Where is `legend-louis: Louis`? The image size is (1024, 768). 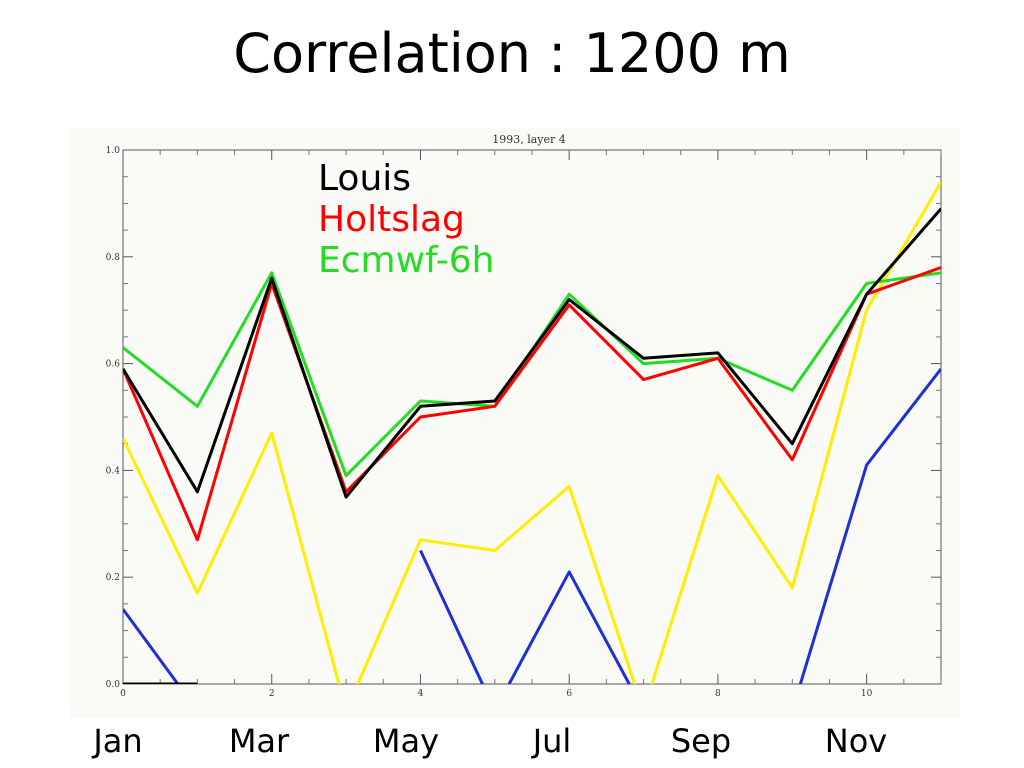
legend-louis: Louis is located at coordinates (365, 178).